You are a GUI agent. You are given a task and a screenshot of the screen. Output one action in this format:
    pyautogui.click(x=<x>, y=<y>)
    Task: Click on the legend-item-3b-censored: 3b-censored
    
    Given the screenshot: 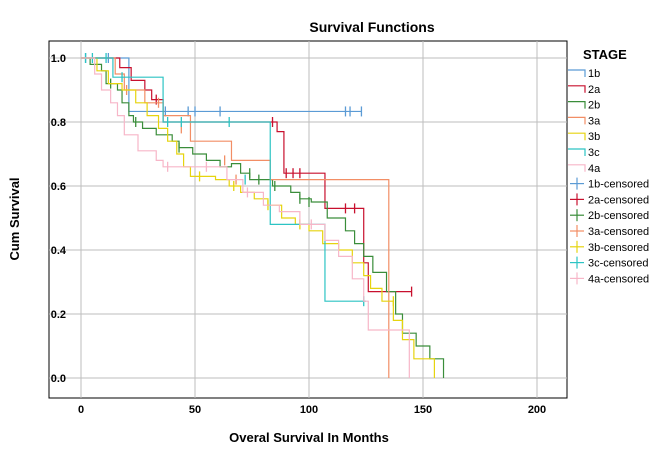 What is the action you would take?
    pyautogui.click(x=609, y=247)
    